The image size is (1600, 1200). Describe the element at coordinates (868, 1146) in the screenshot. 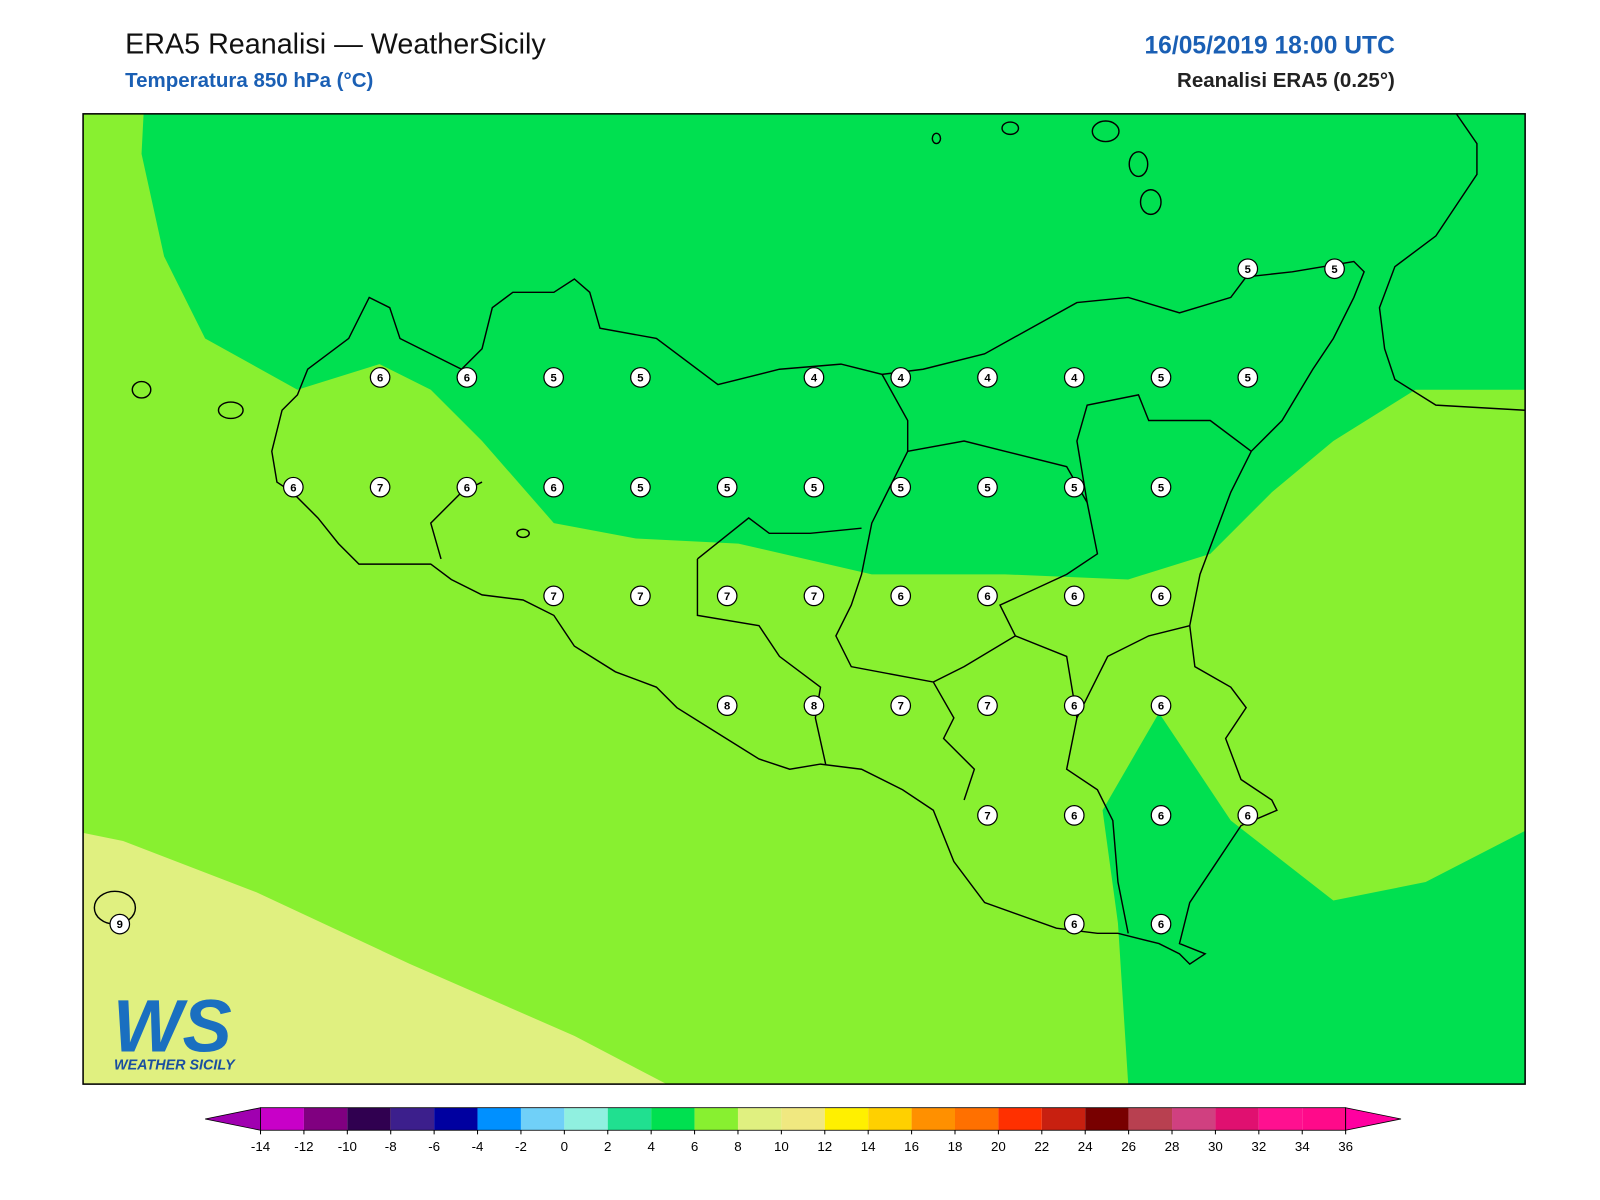

I see `colorbar-tick-label: 14` at that location.